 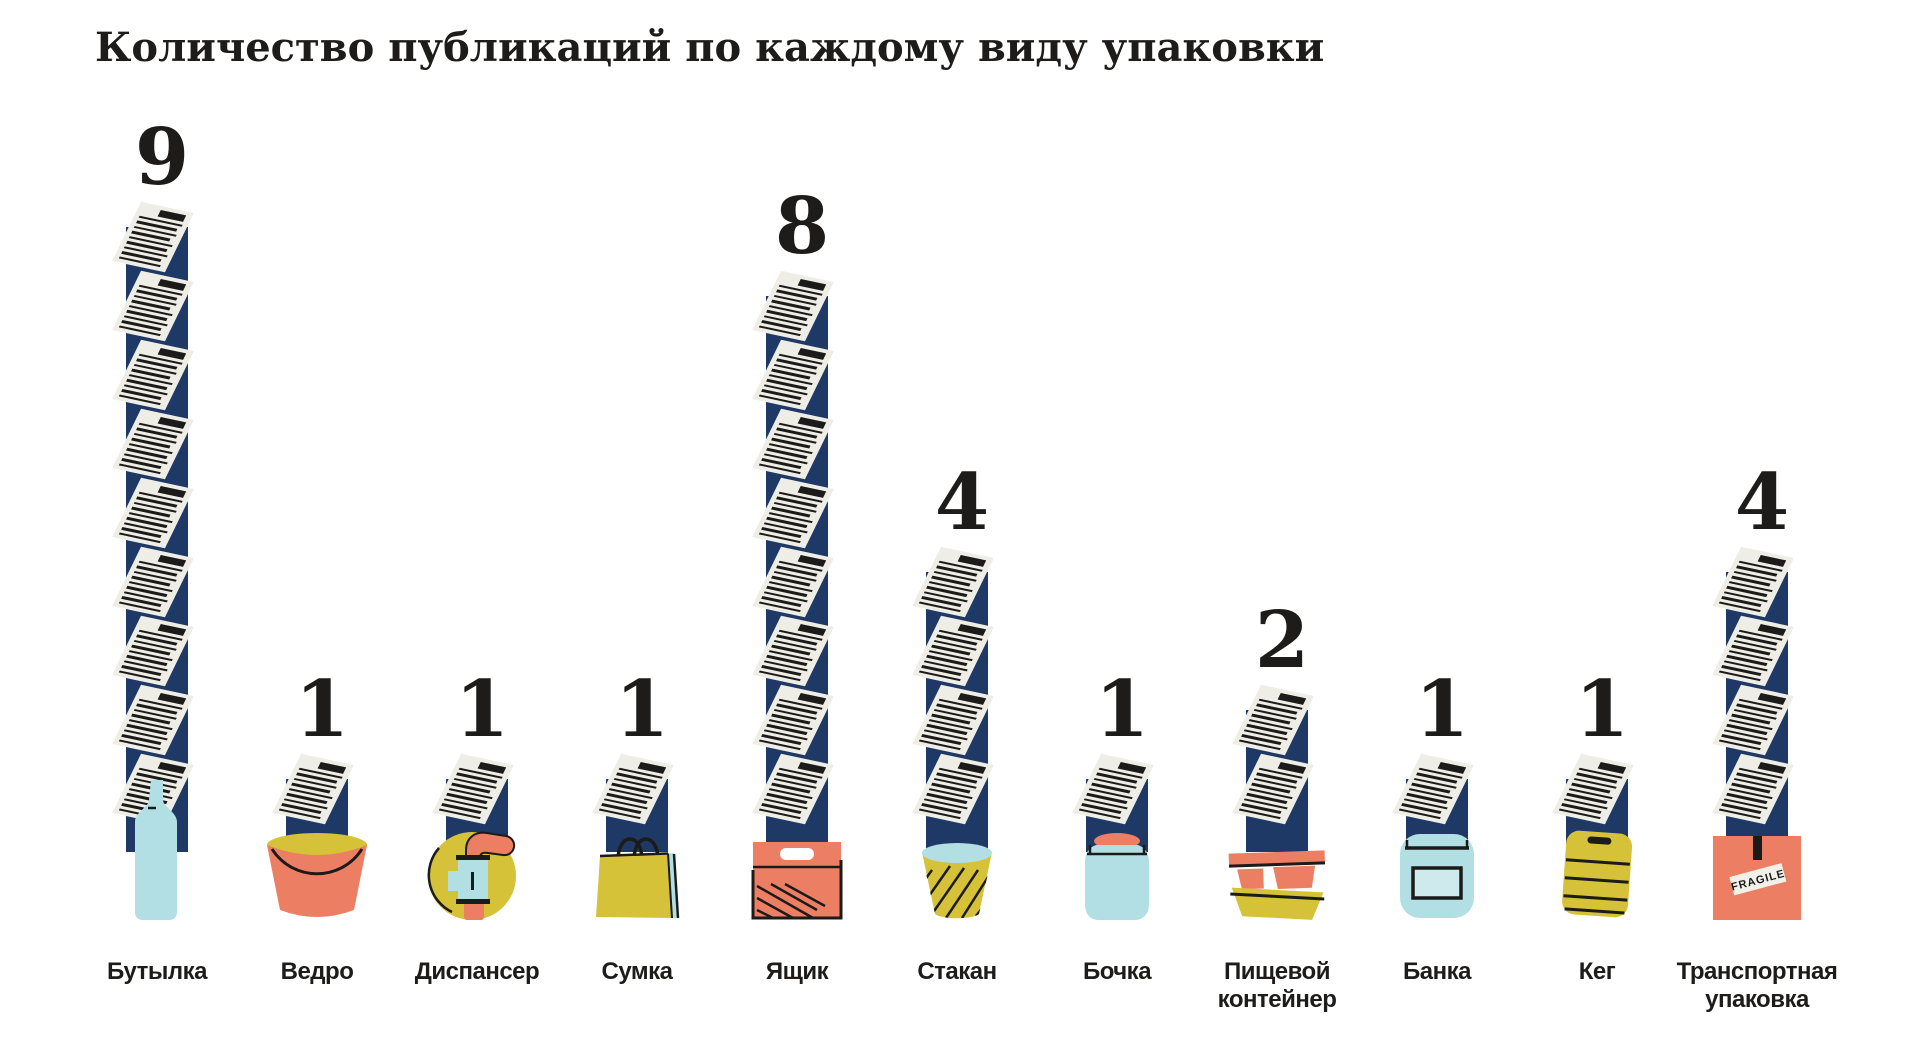 I want to click on bar-label: Бочка, so click(x=1117, y=971).